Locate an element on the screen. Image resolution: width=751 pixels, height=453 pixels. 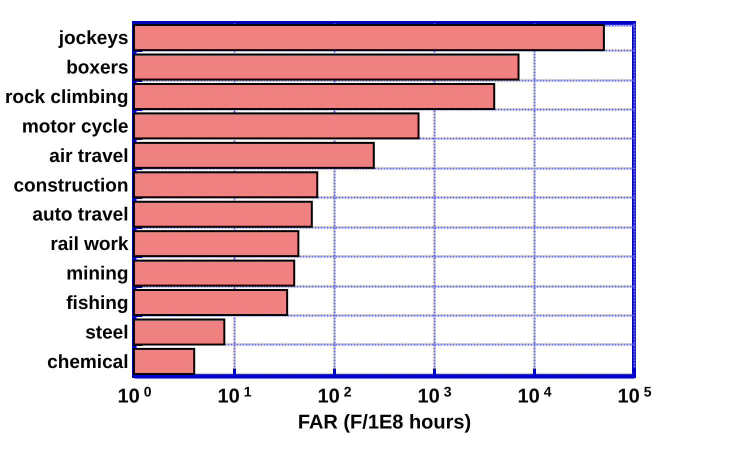
x-axis-title: FAR (F/1E8 hours) is located at coordinates (385, 423).